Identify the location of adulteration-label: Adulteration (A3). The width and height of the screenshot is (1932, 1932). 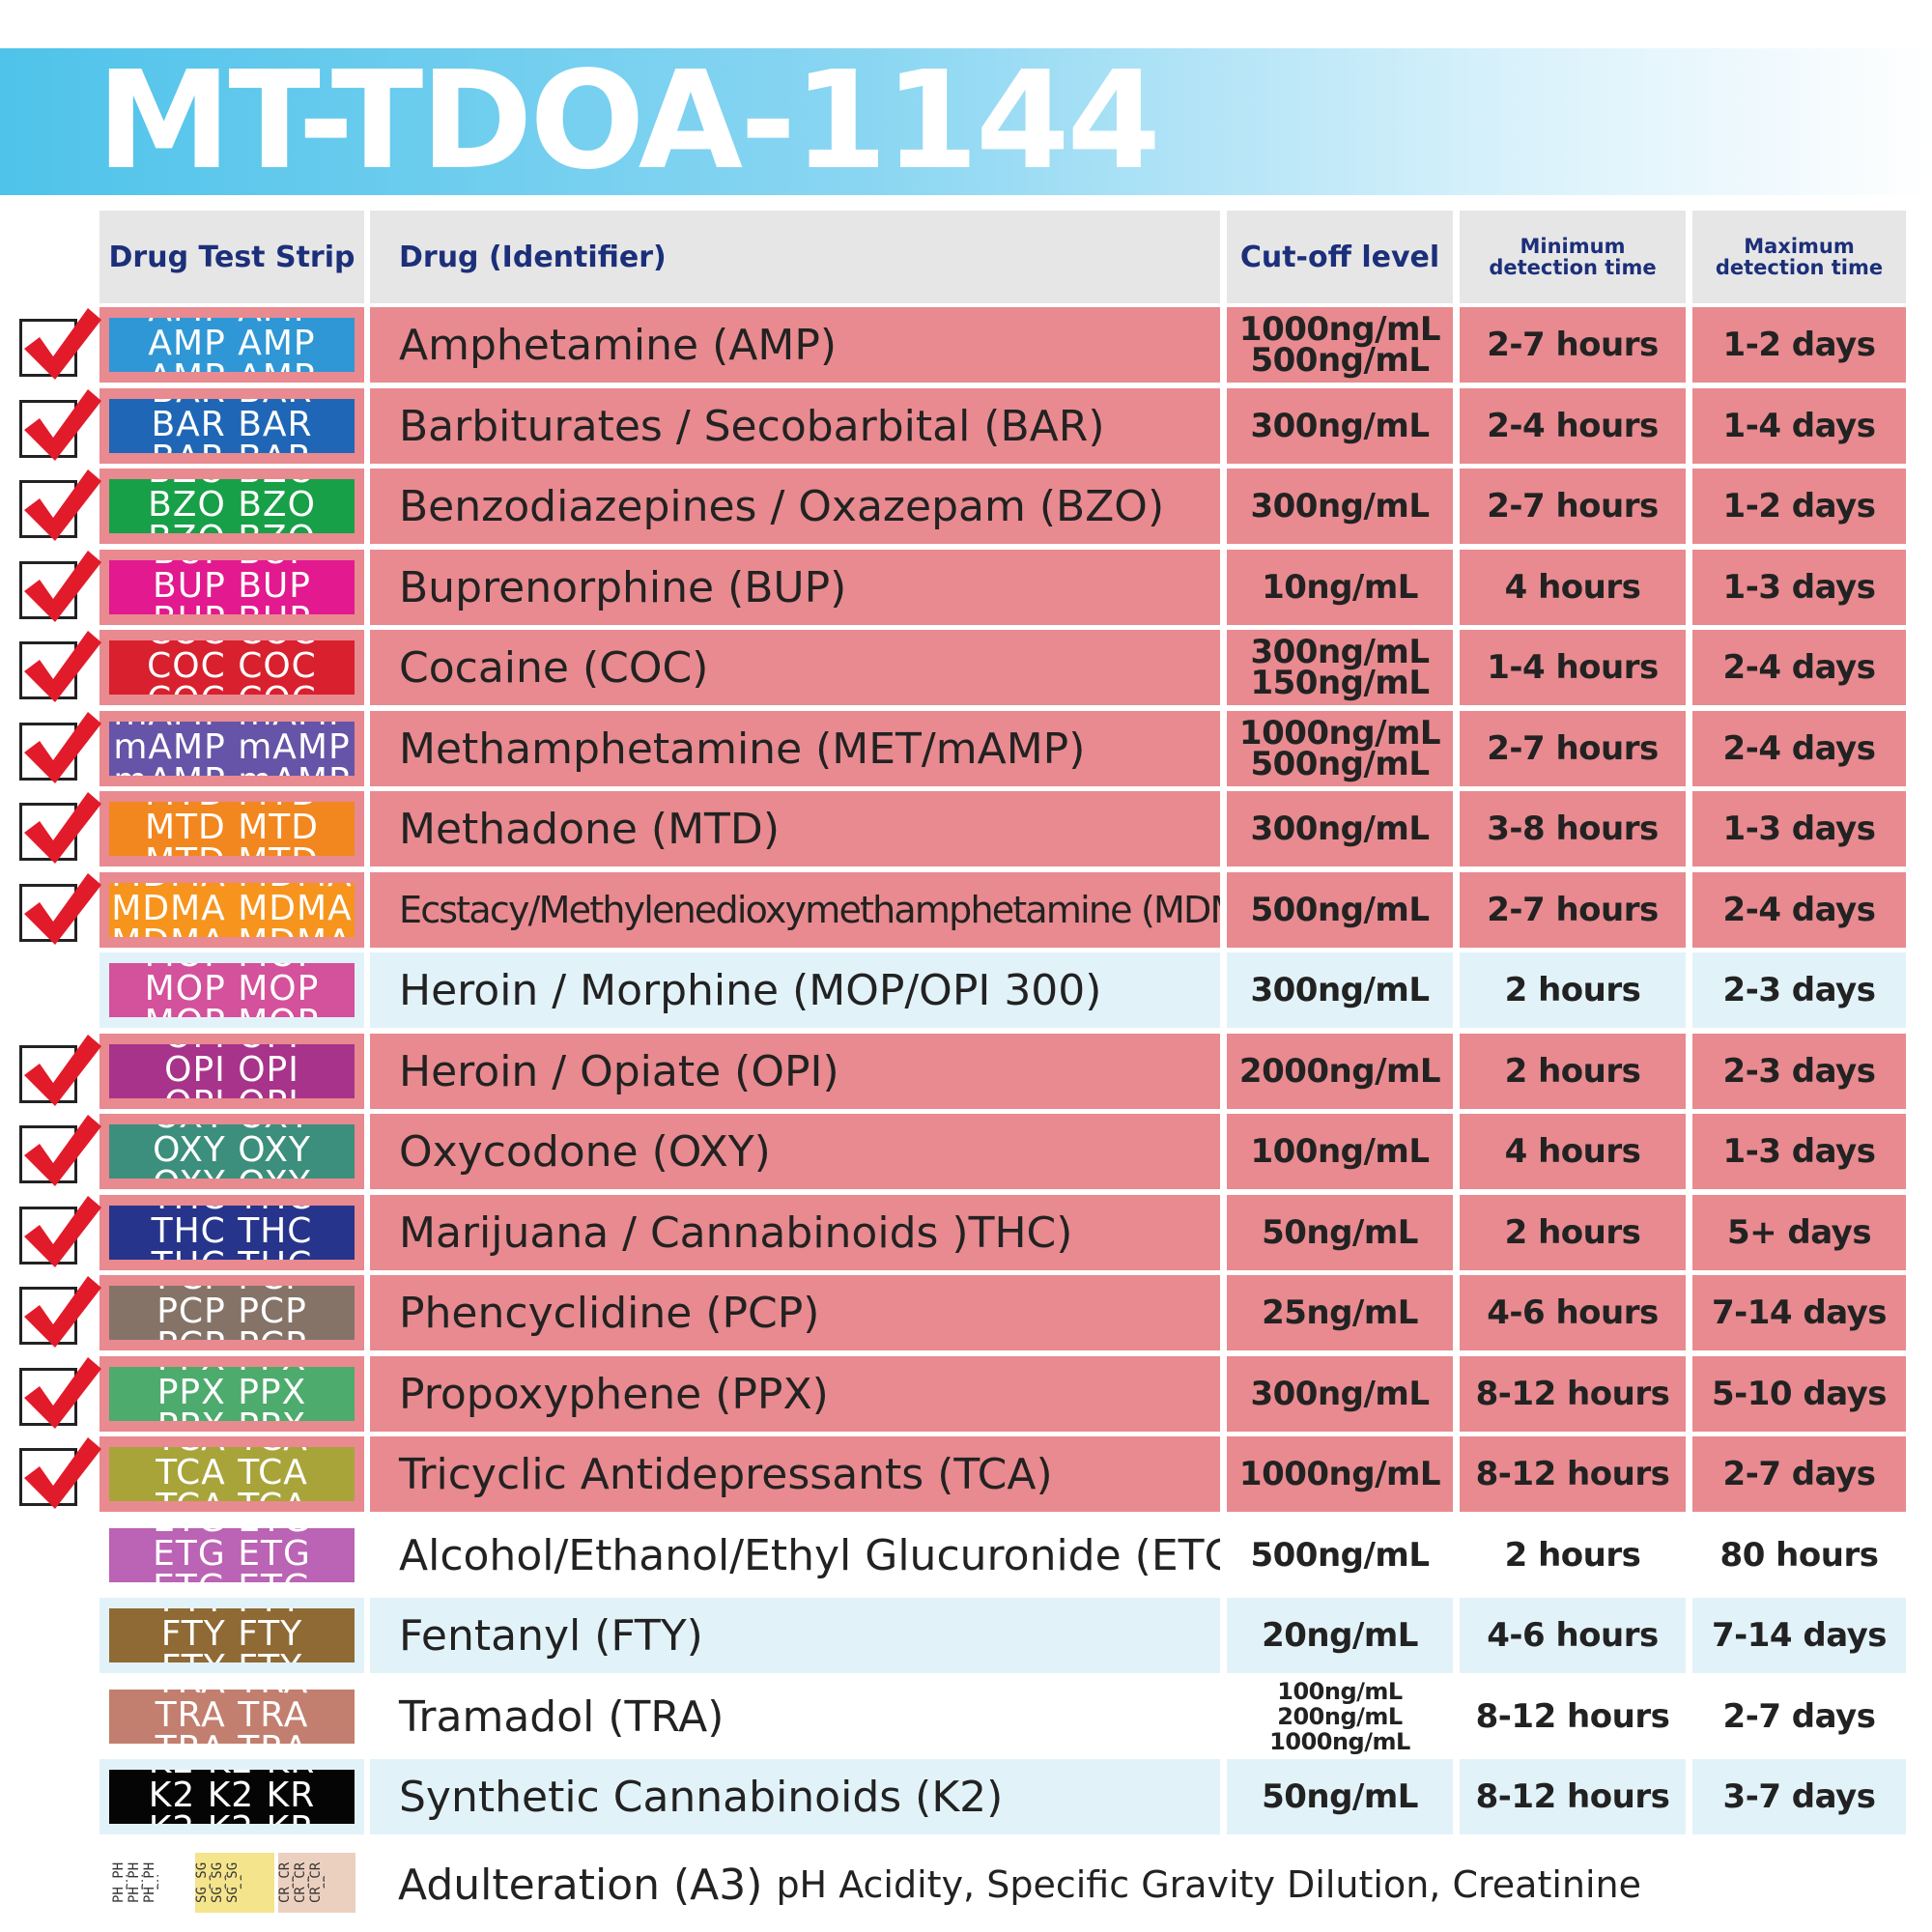
(580, 1885).